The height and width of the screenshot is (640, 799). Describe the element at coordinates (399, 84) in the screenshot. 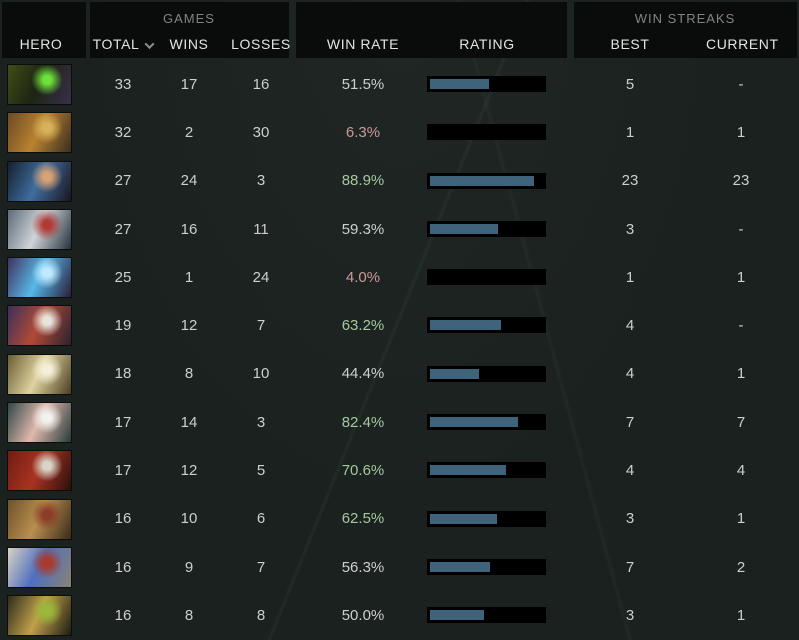

I see `table-row: 33 17 16 51.5% 5 -` at that location.